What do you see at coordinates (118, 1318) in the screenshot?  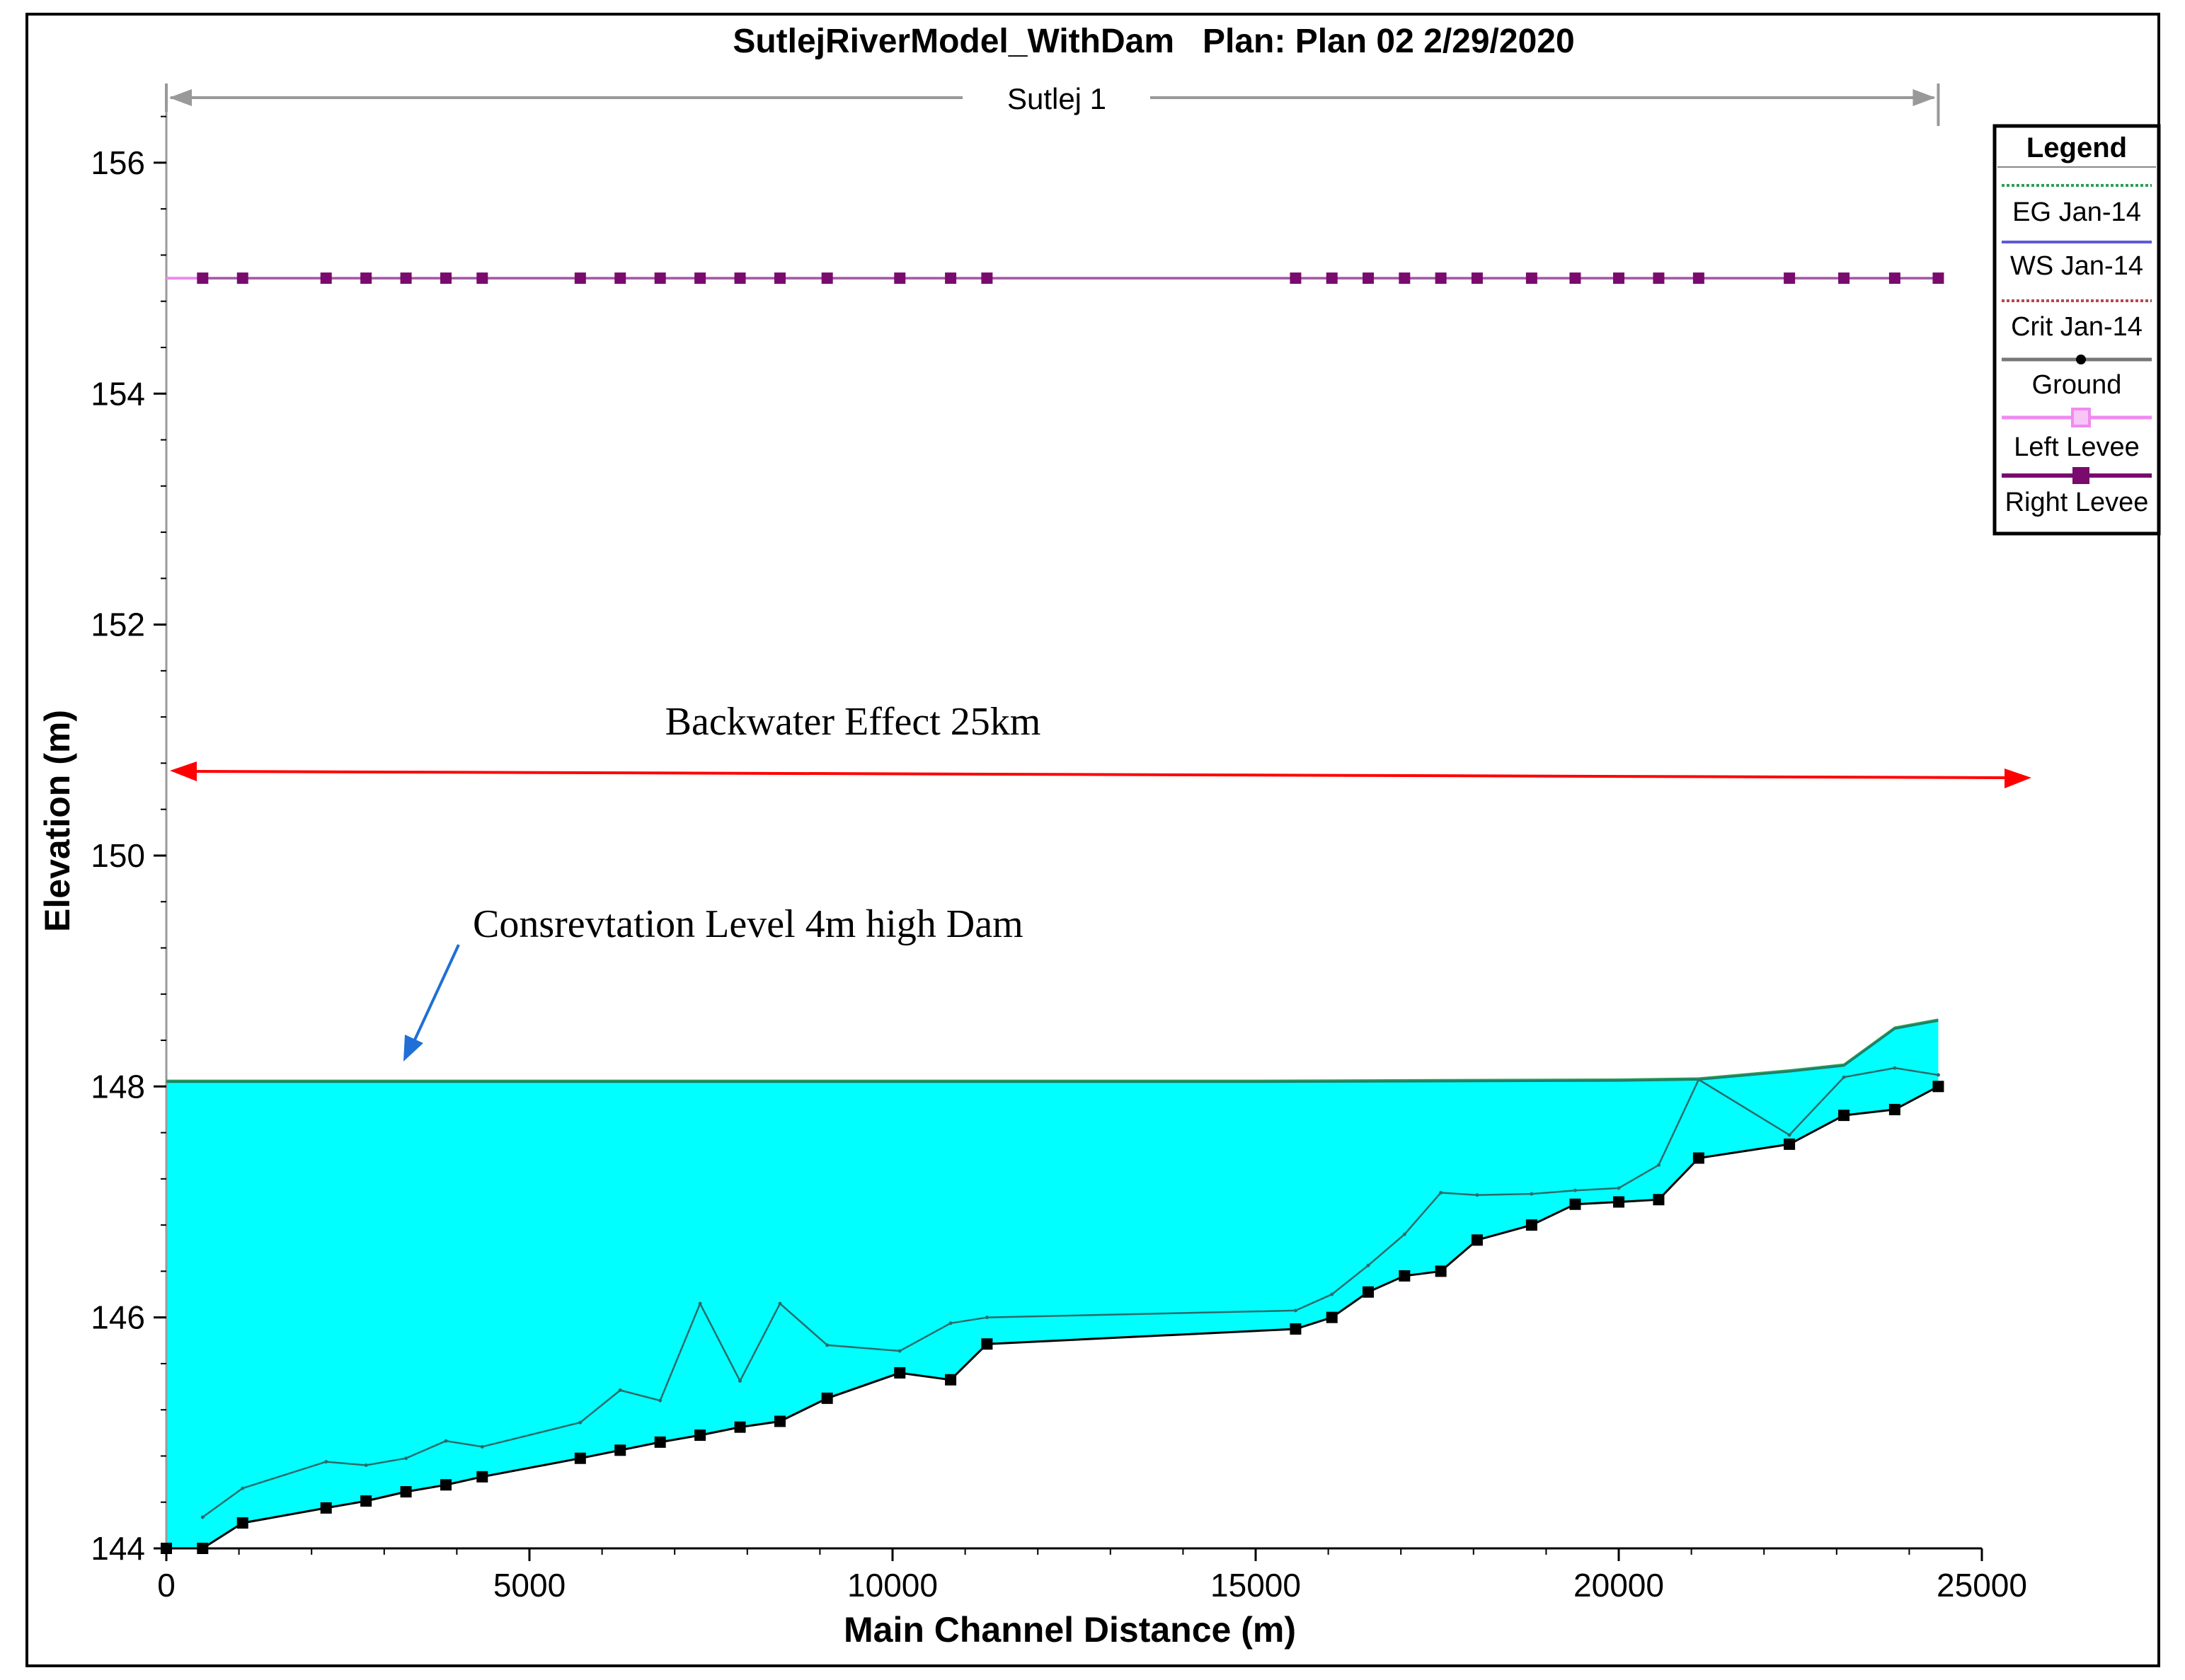 I see `y-tick-label: 146` at bounding box center [118, 1318].